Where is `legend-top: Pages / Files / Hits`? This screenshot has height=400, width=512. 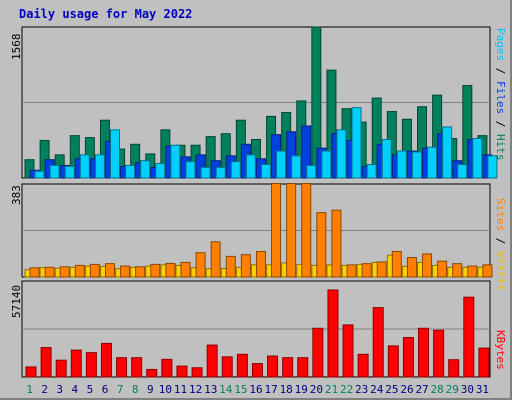 legend-top: Pages / Files / Hits is located at coordinates (500, 94).